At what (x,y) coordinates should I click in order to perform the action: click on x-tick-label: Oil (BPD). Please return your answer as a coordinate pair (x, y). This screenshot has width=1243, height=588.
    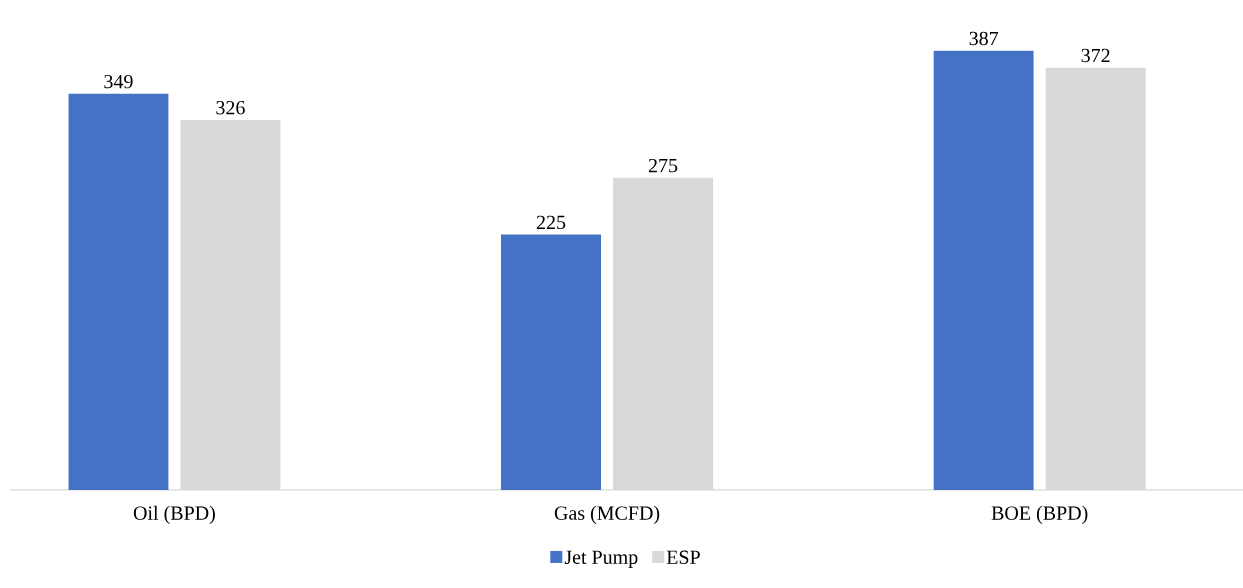
    Looking at the image, I should click on (174, 514).